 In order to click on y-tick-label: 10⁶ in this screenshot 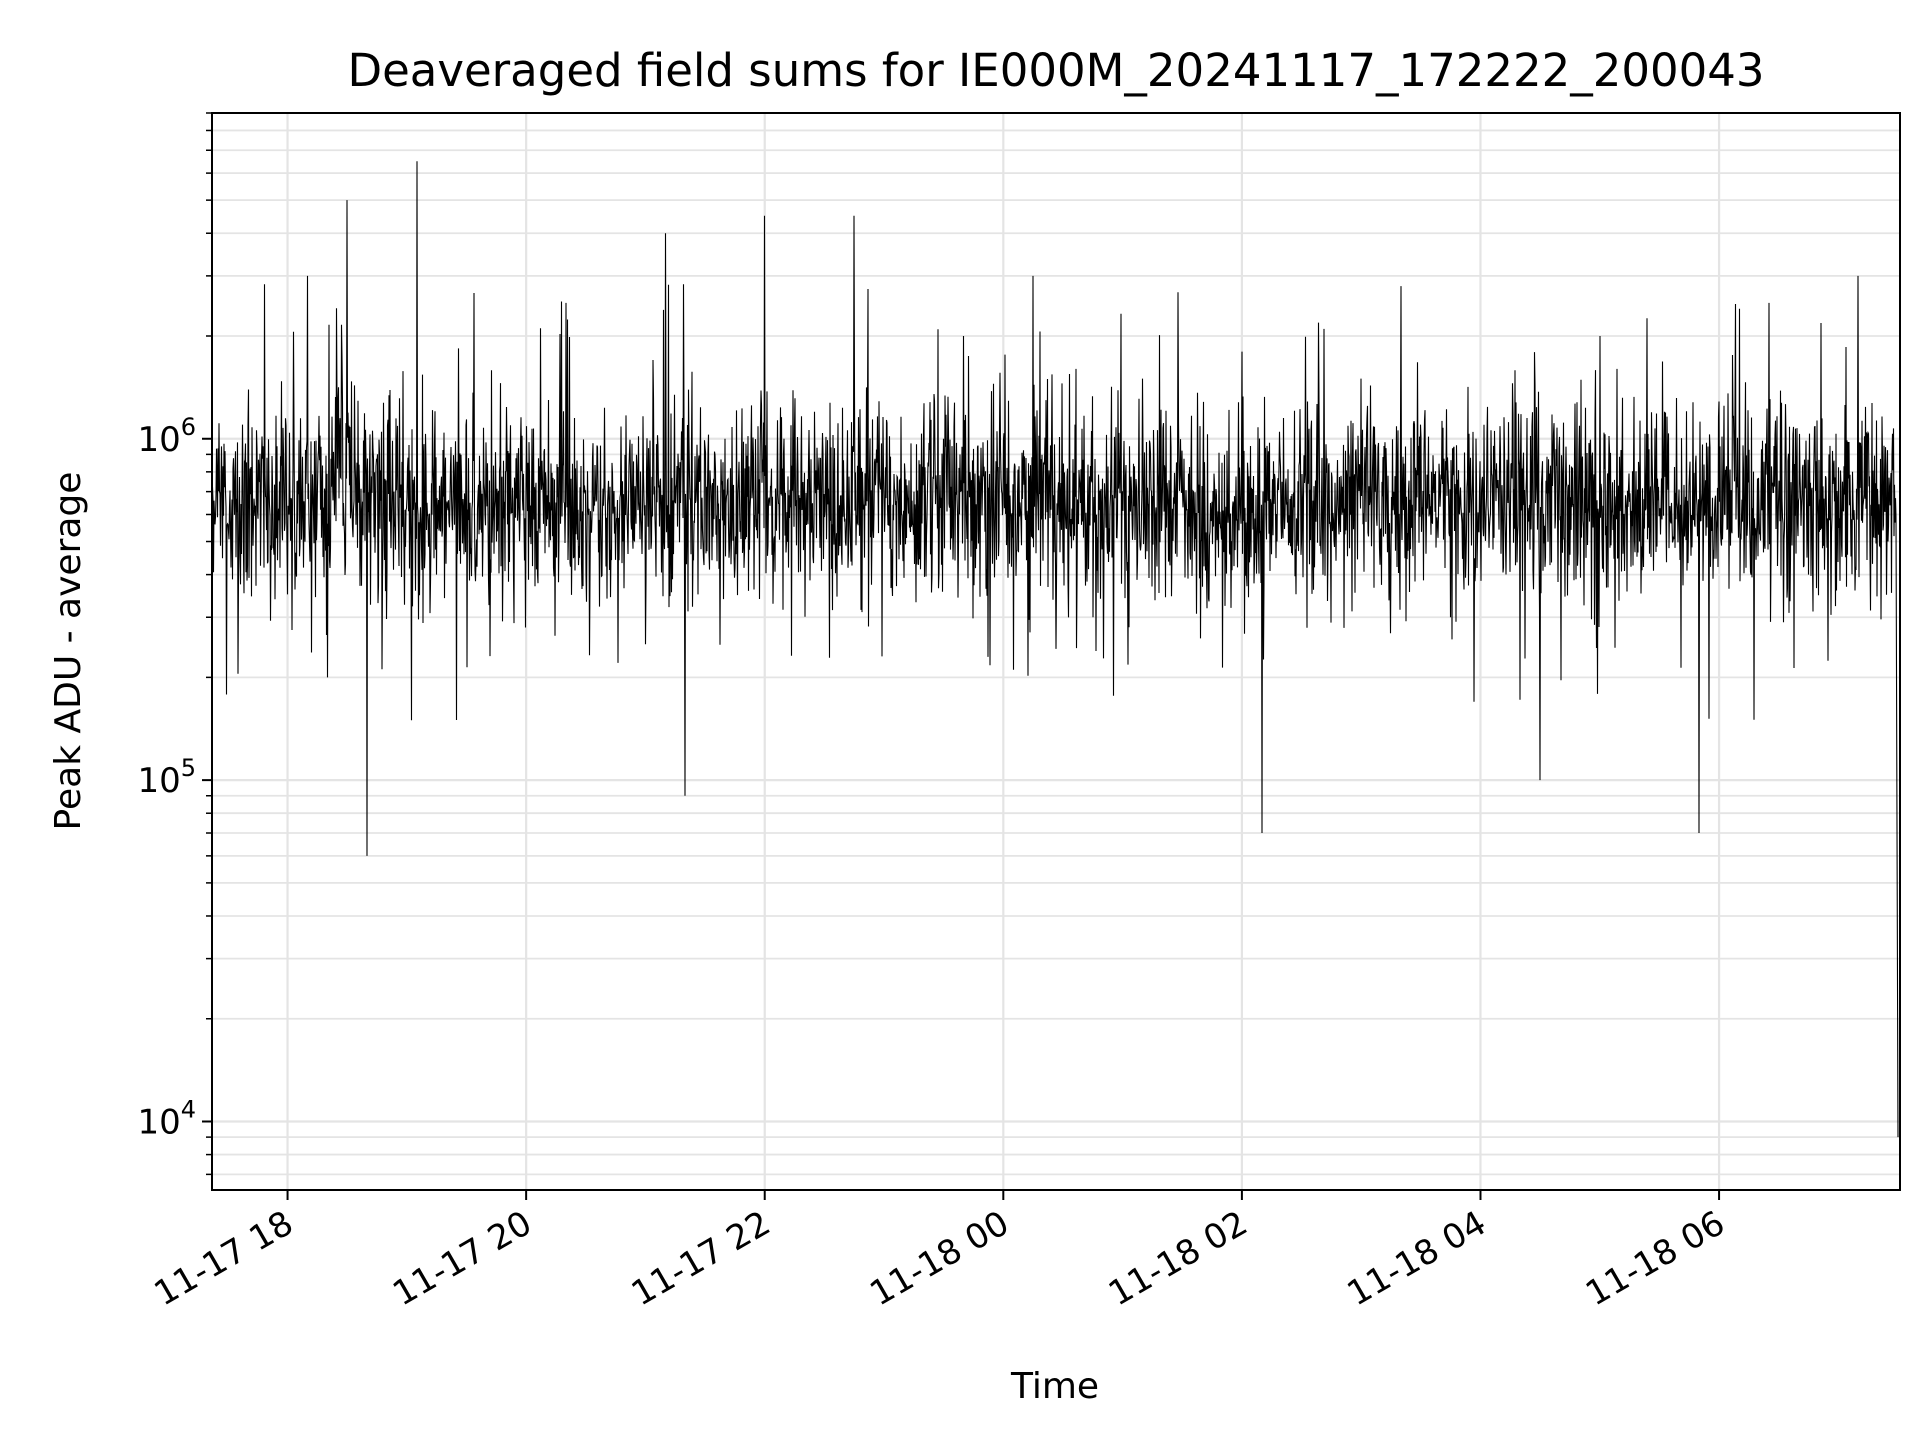, I will do `click(166, 436)`.